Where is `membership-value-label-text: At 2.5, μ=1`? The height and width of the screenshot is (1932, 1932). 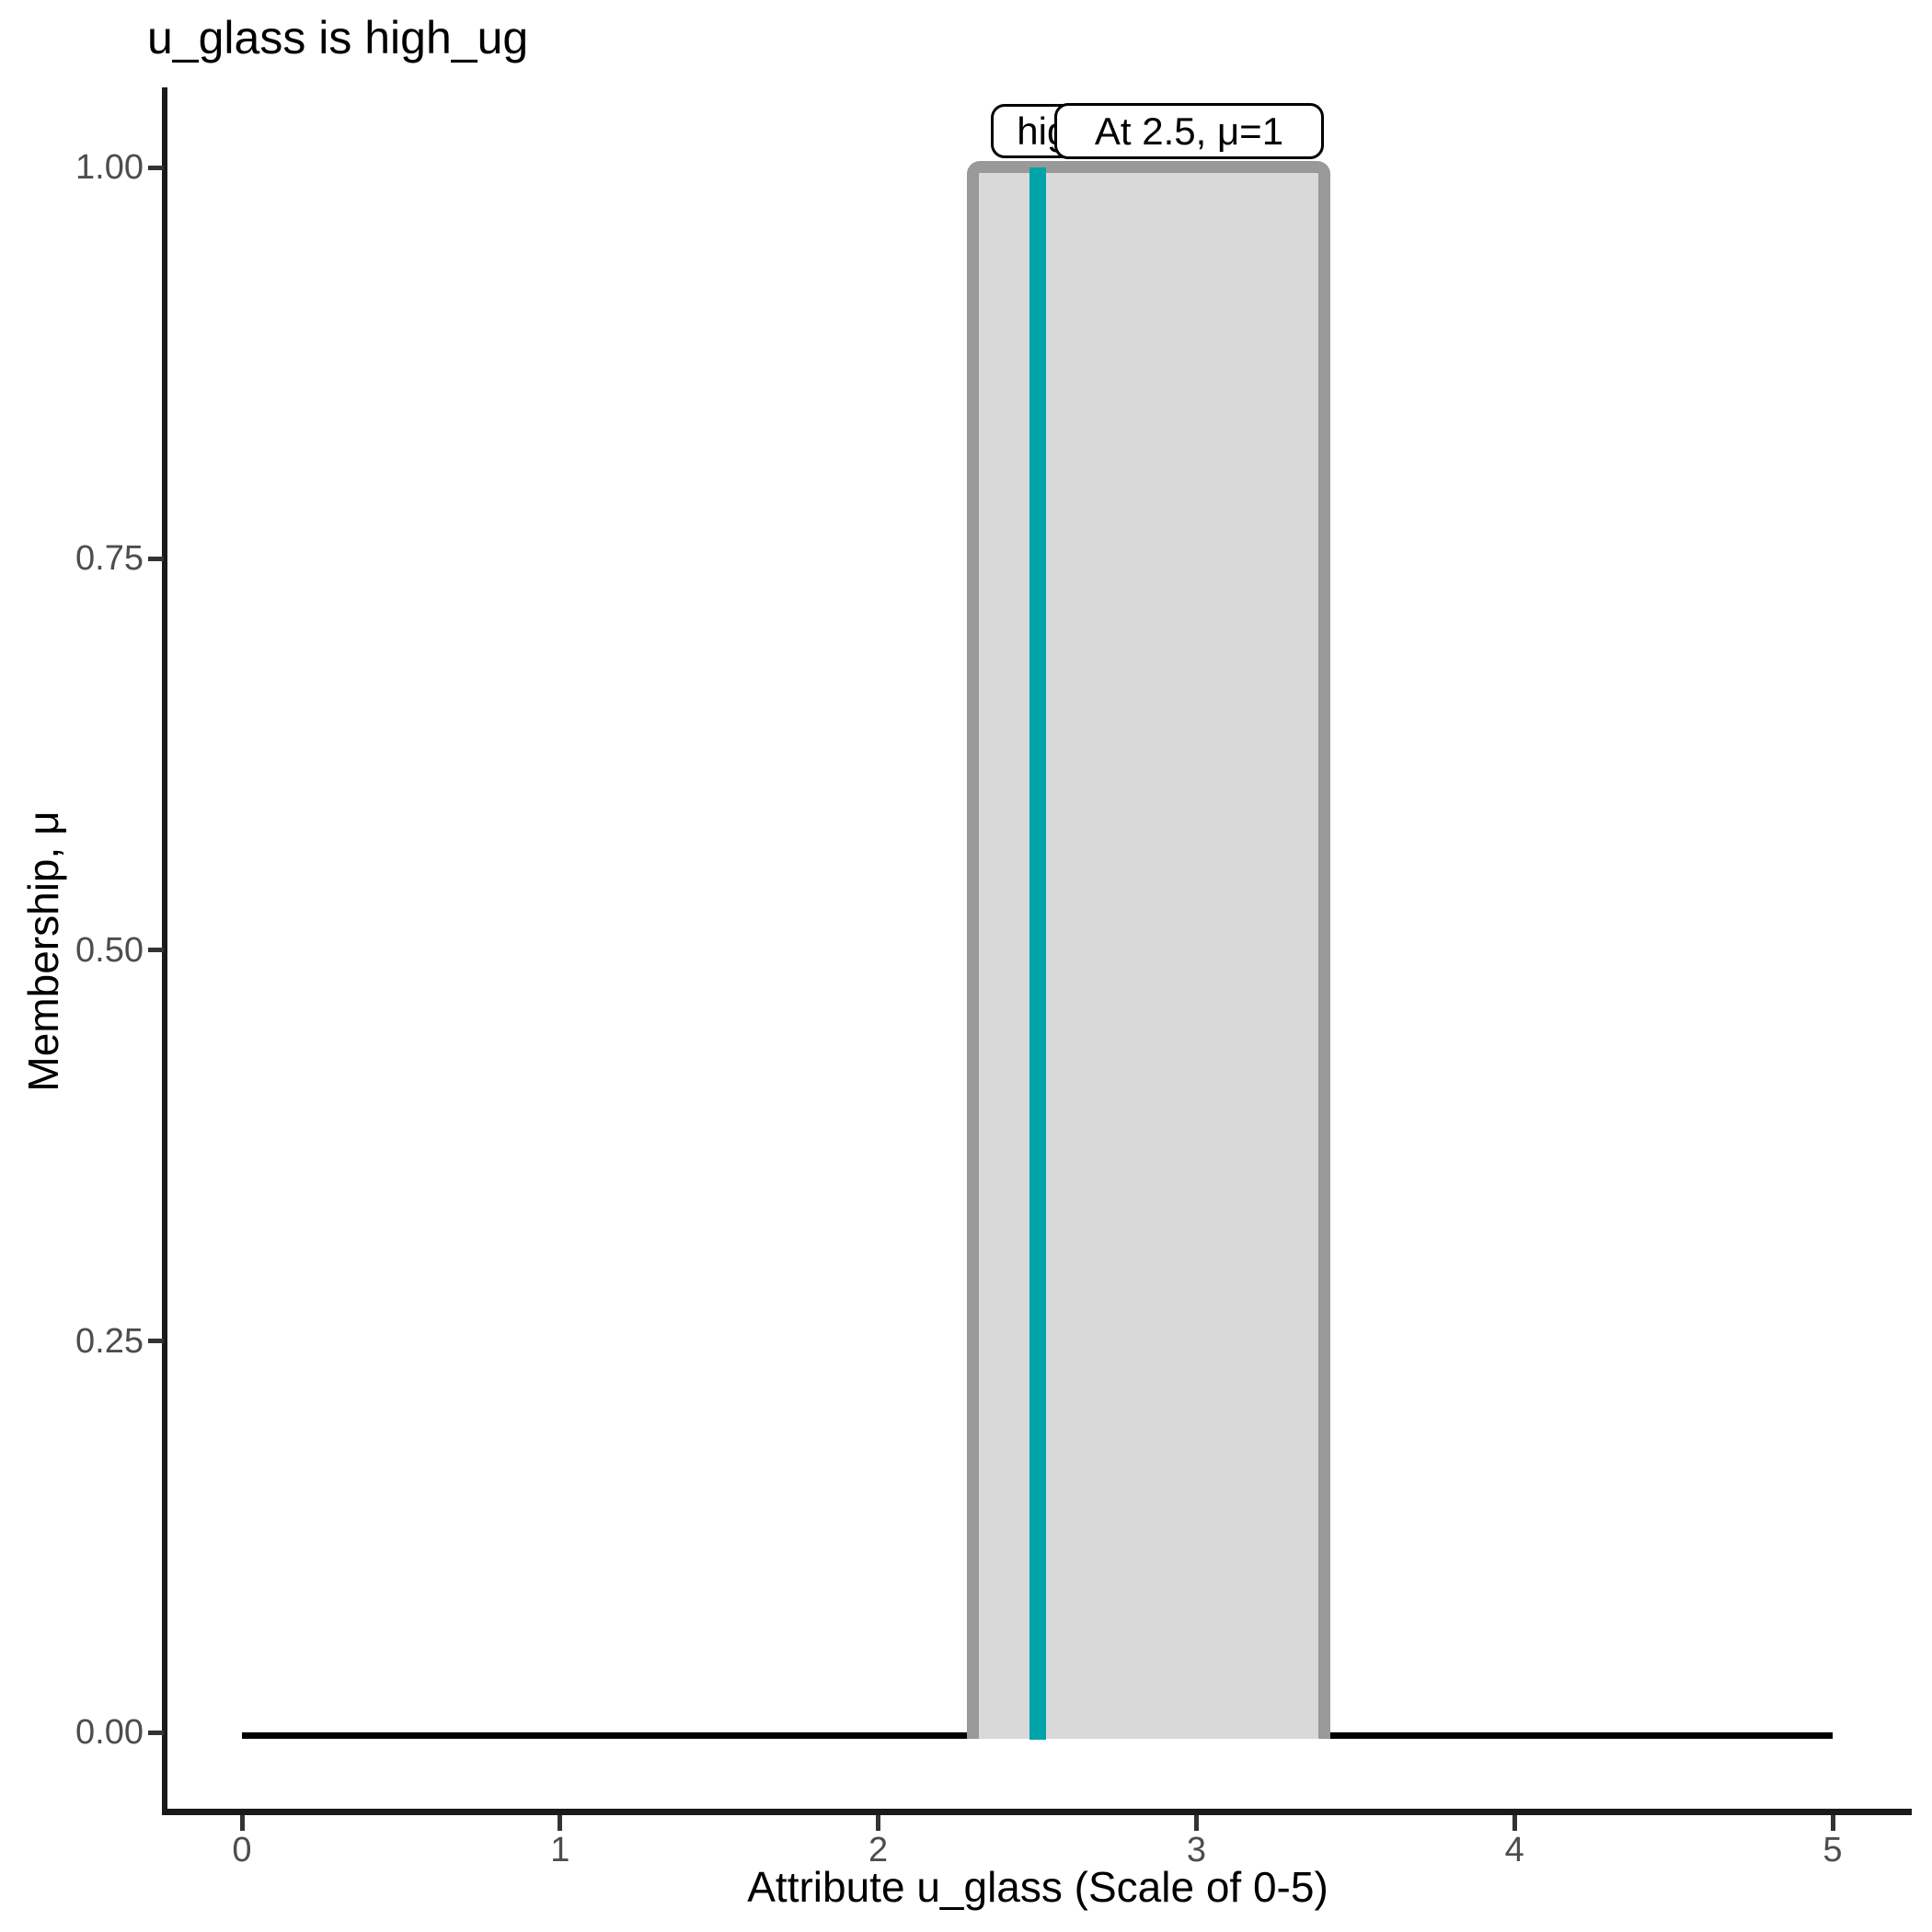 membership-value-label-text: At 2.5, μ=1 is located at coordinates (1189, 131).